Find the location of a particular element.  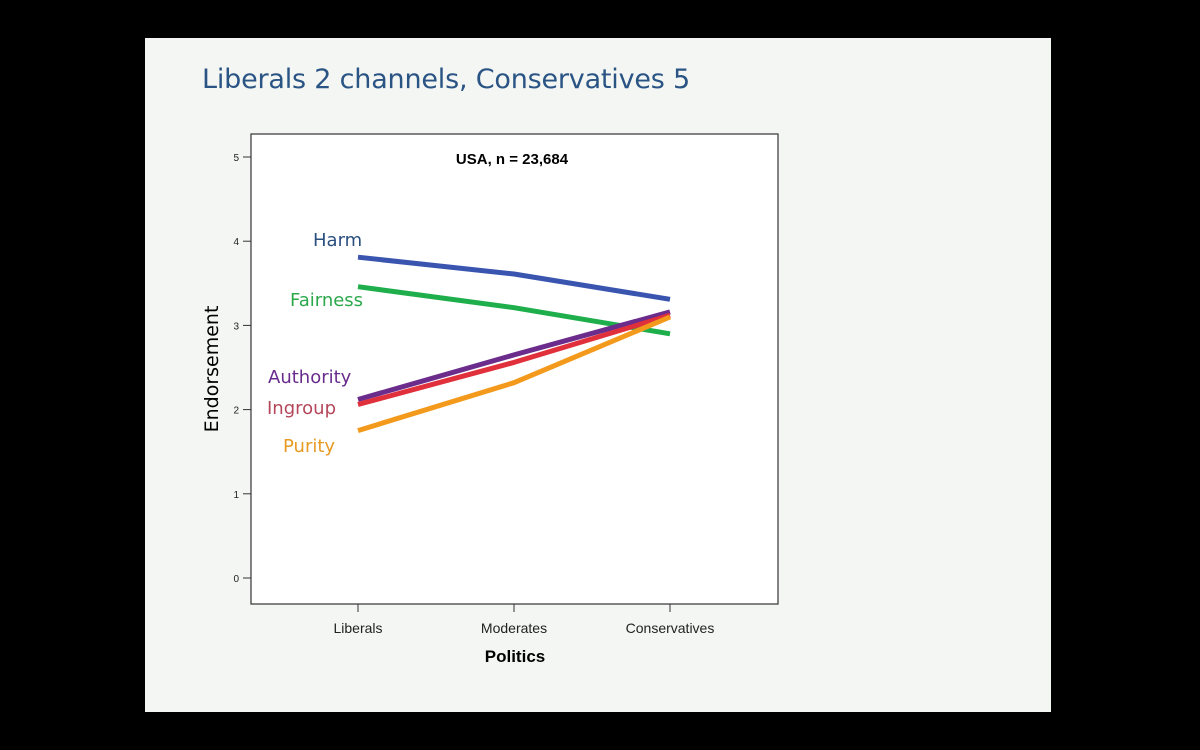

series-line-ingroup is located at coordinates (514, 359).